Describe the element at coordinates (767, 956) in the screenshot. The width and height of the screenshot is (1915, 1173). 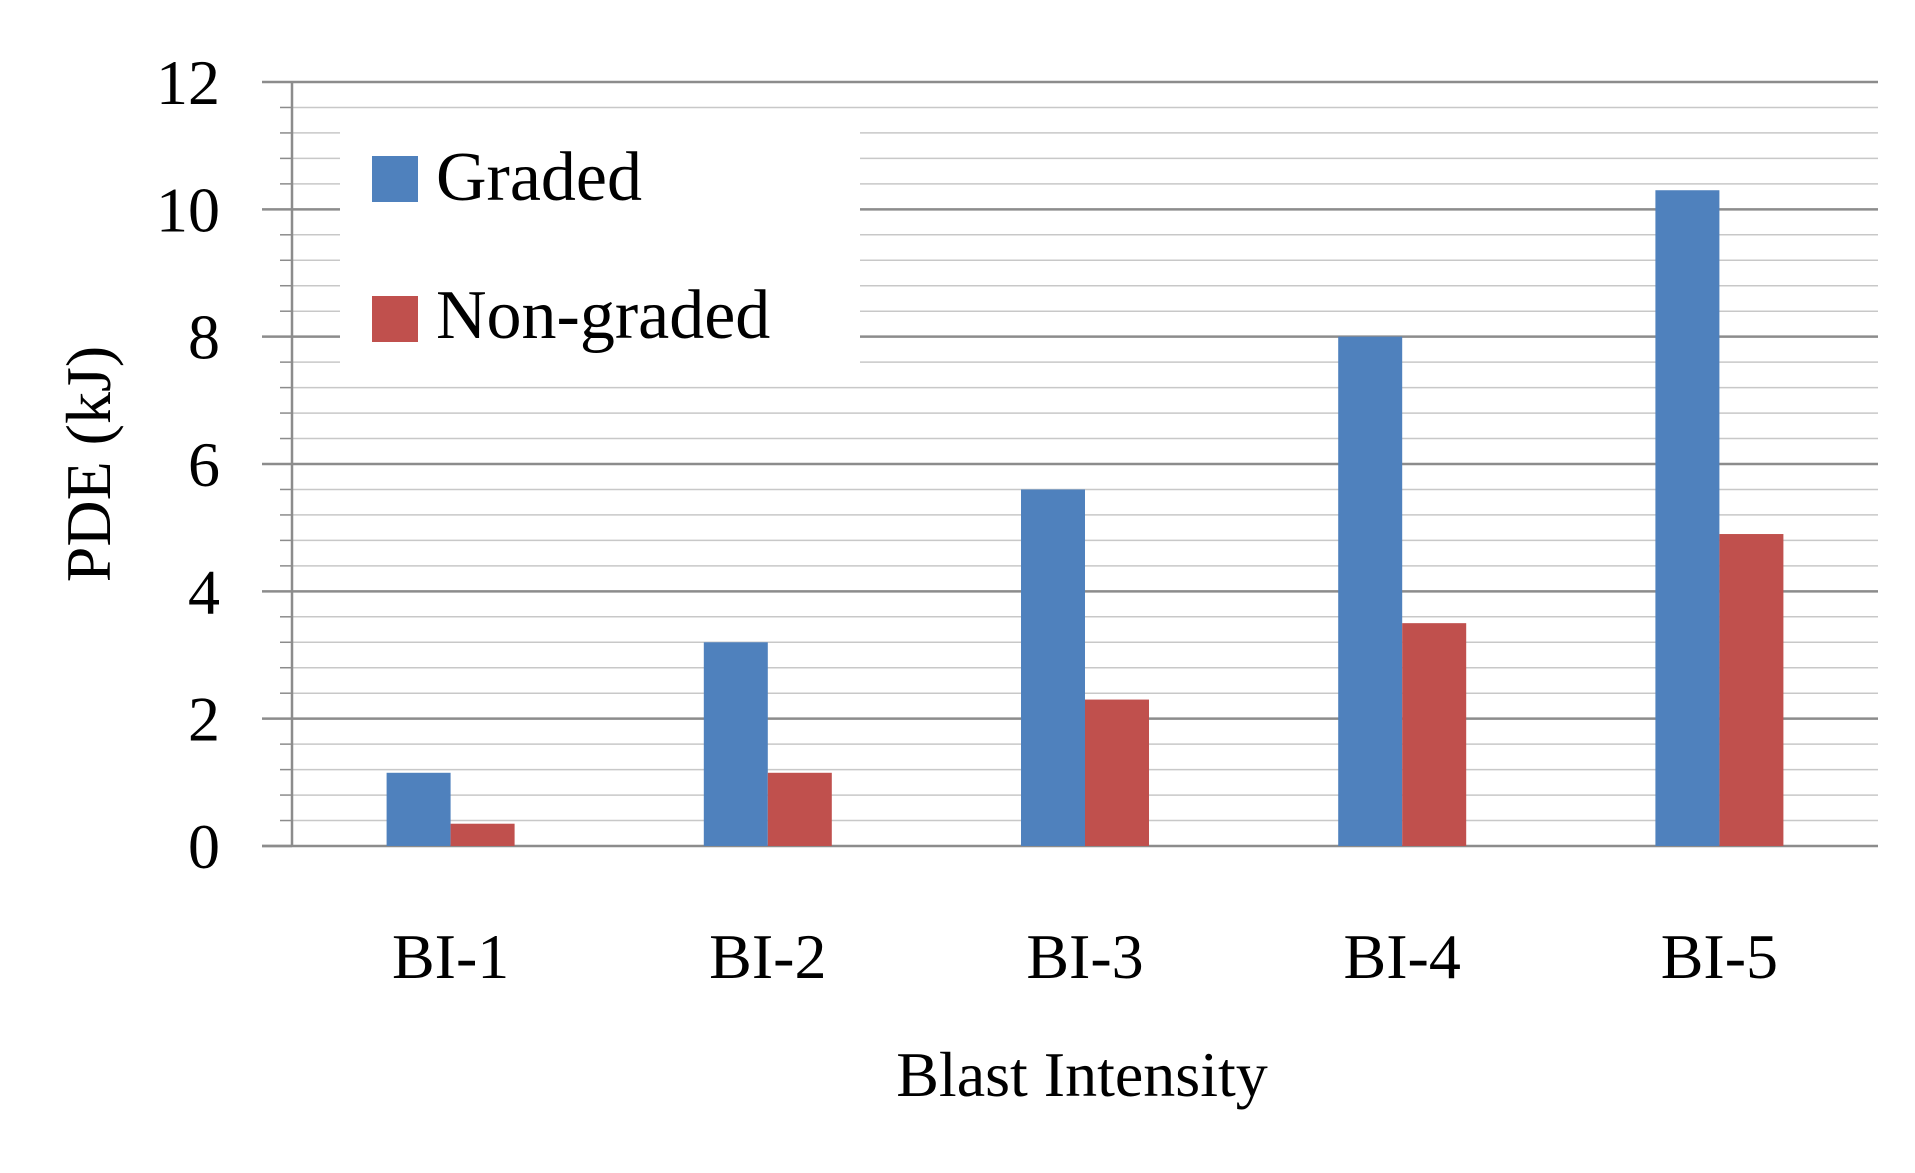
I see `x-tick-label: BI-2` at that location.